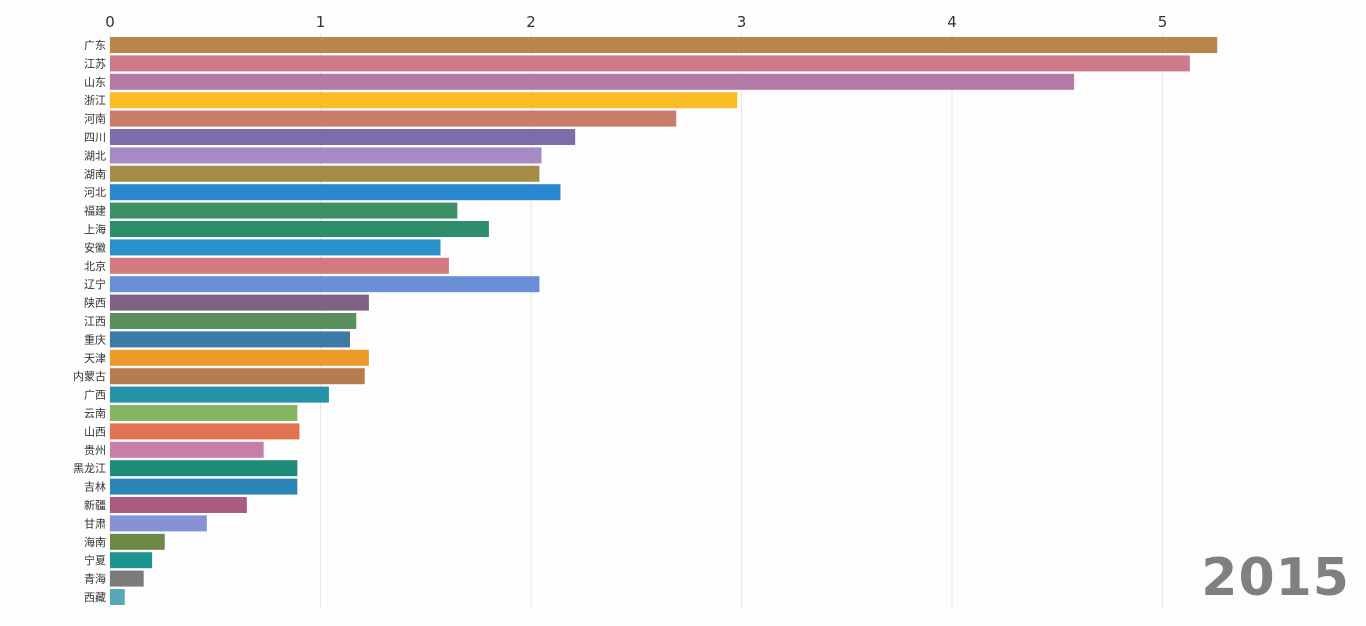 This screenshot has width=1366, height=626. What do you see at coordinates (95, 339) in the screenshot?
I see `category-label: 重庆` at bounding box center [95, 339].